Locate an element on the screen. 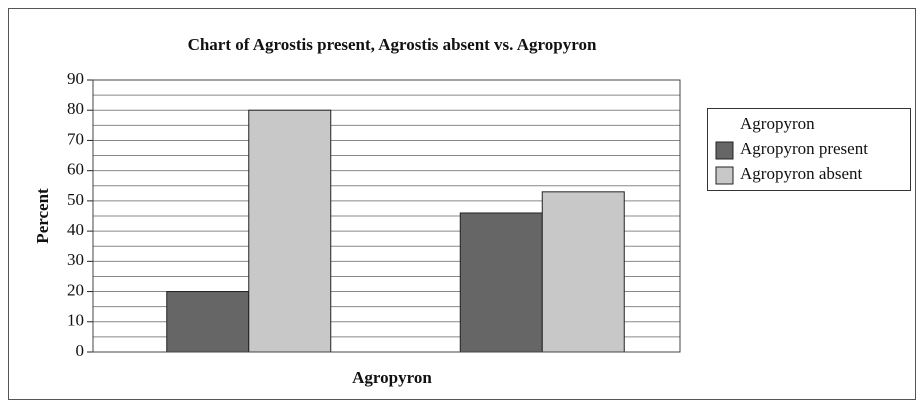 The width and height of the screenshot is (924, 408). y-tick-label: 50 is located at coordinates (75, 199).